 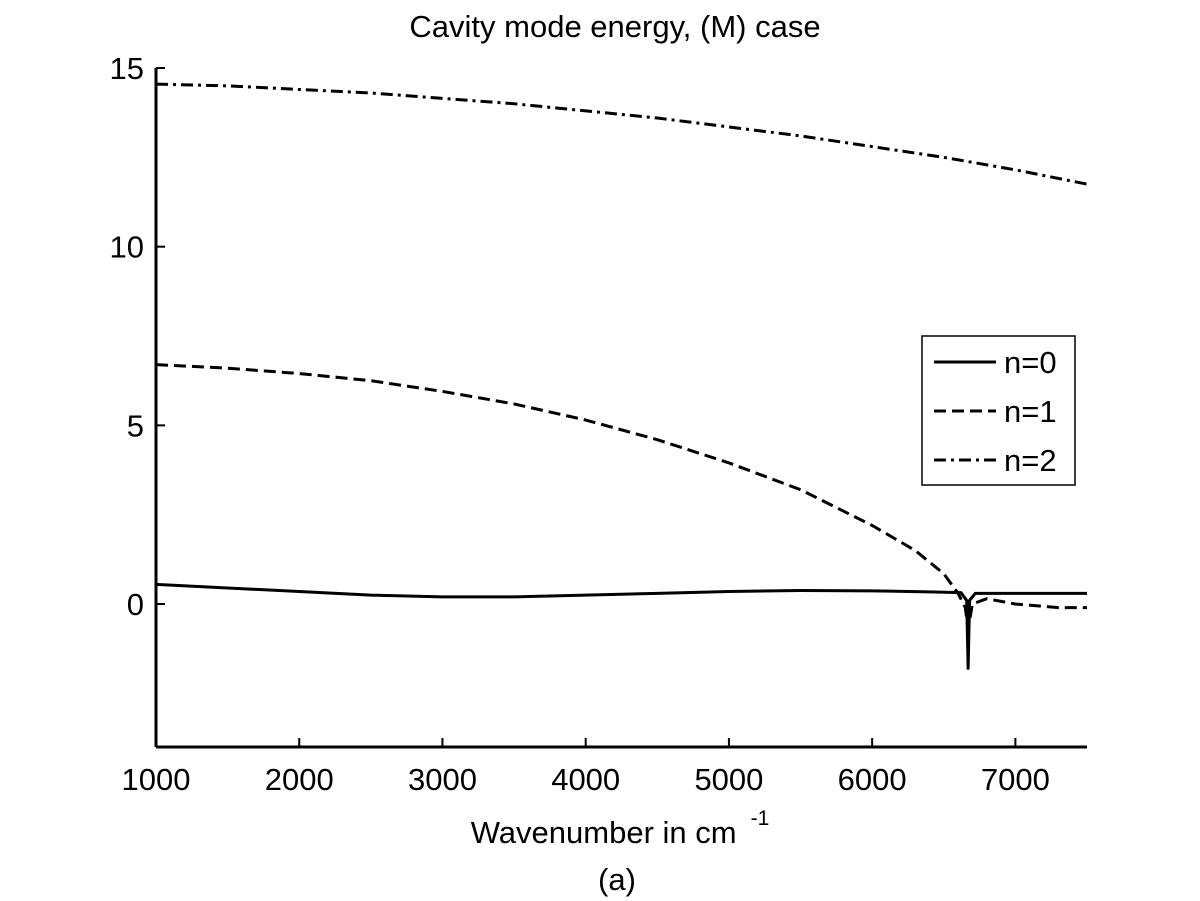 I want to click on legend: n=0 n=1 n=2, so click(x=998, y=410).